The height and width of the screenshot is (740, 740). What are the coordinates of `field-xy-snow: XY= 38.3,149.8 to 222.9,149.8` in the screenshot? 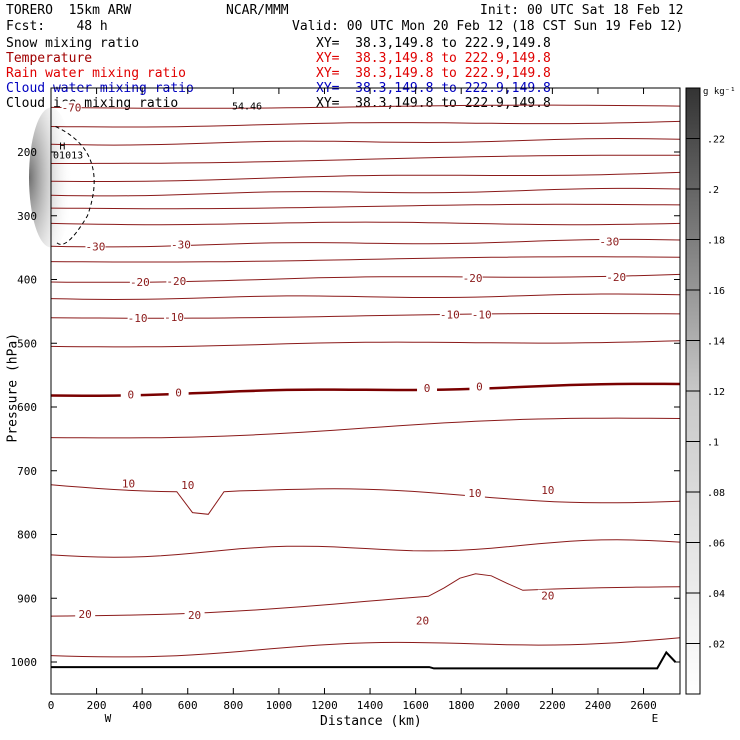 It's located at (433, 43).